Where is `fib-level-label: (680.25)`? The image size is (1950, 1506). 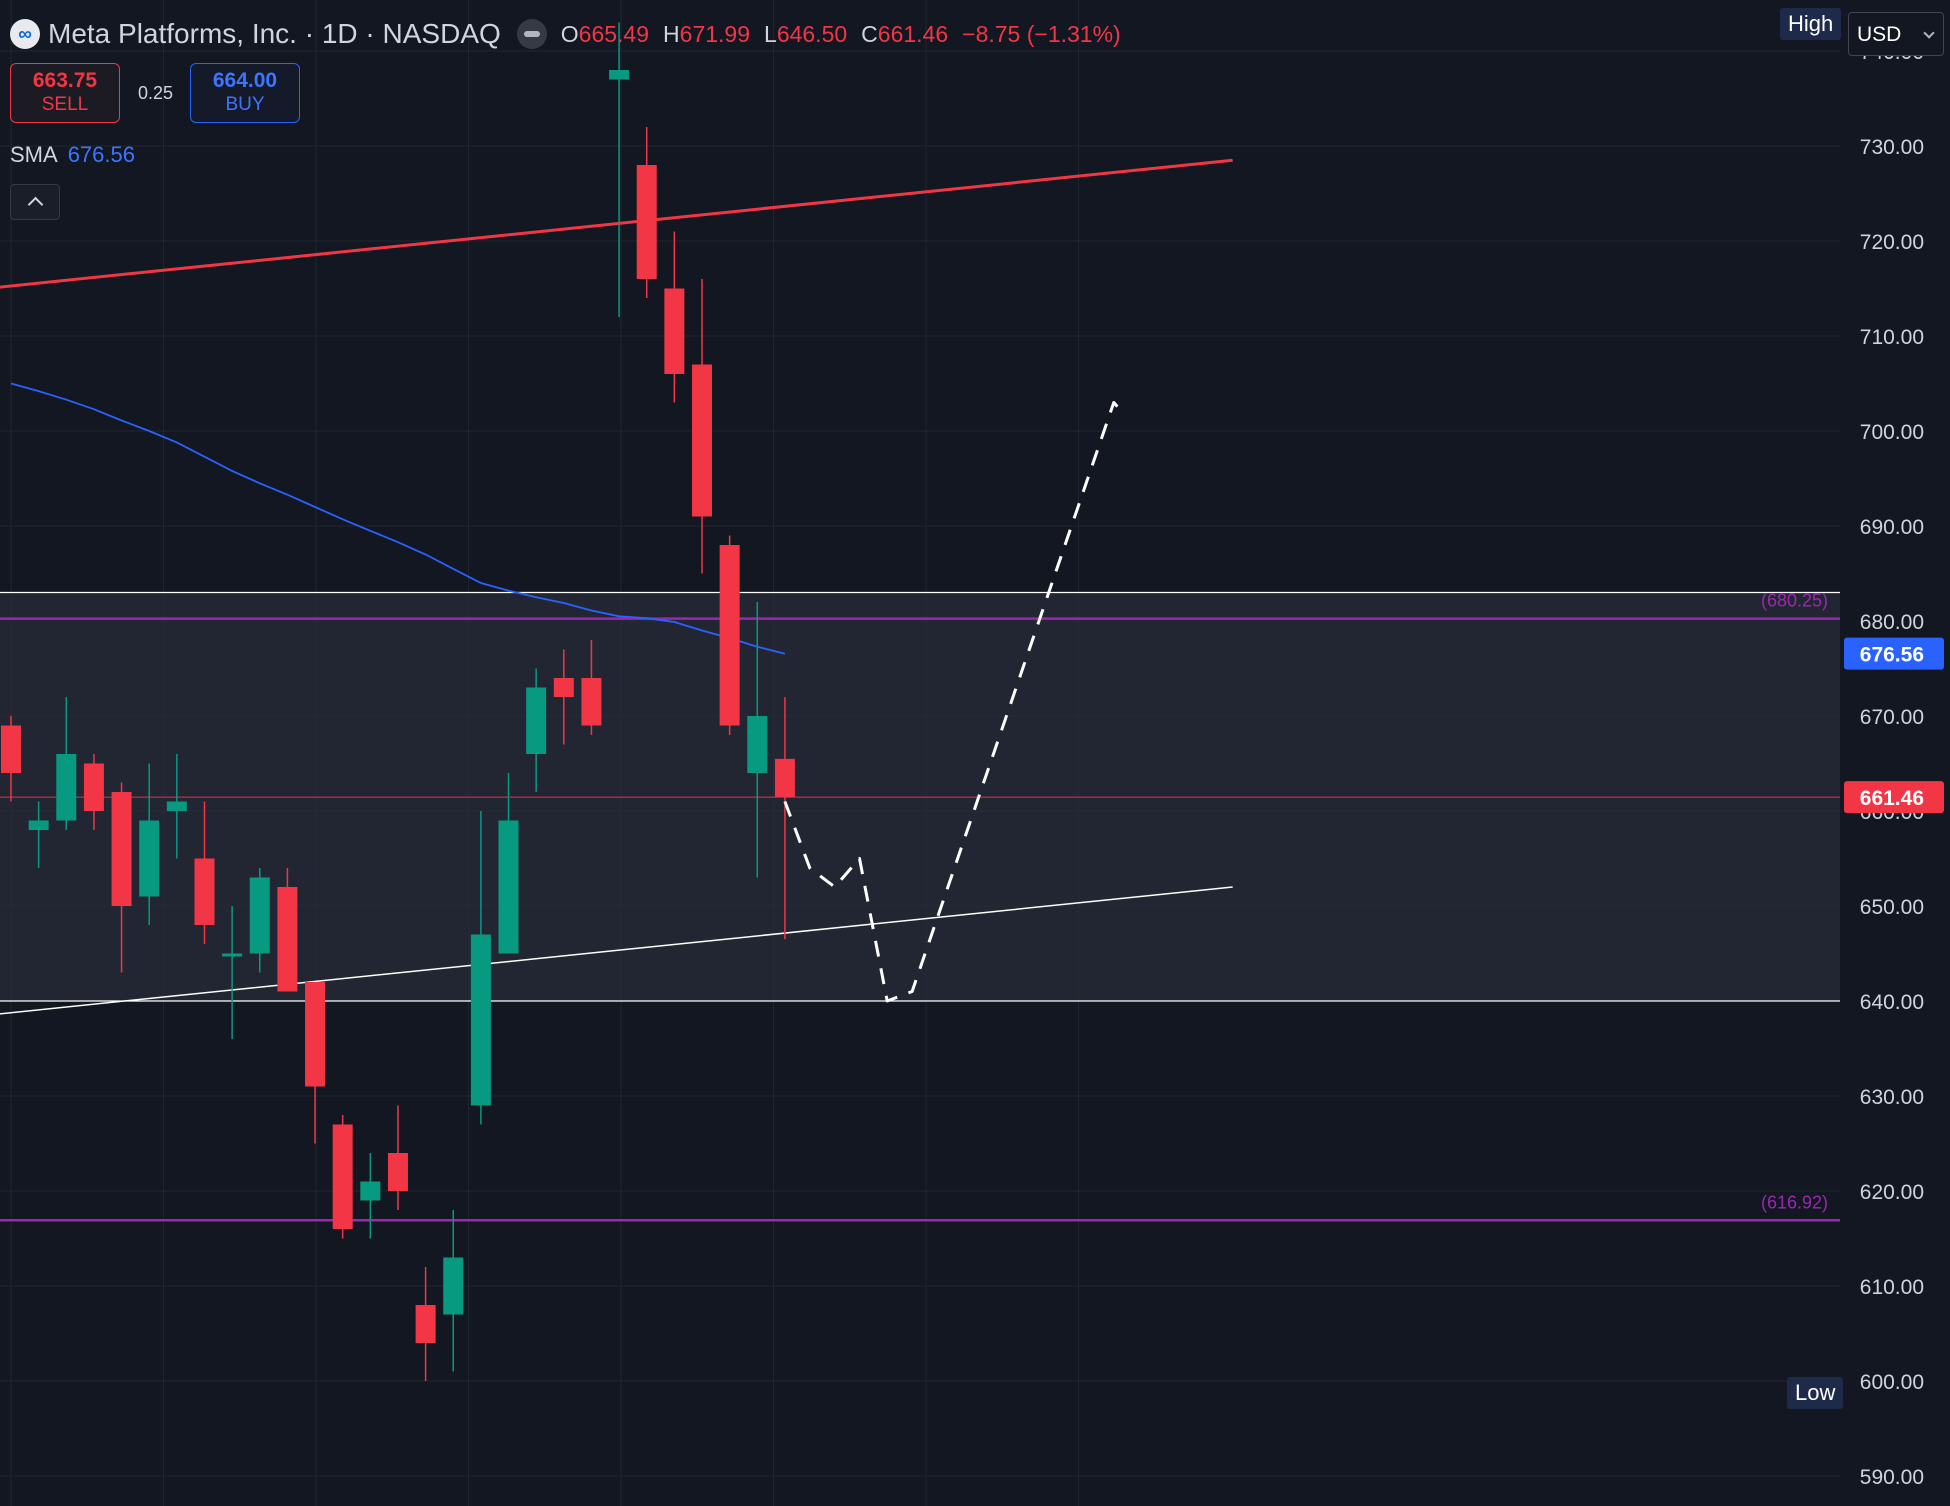
fib-level-label: (680.25) is located at coordinates (1794, 601).